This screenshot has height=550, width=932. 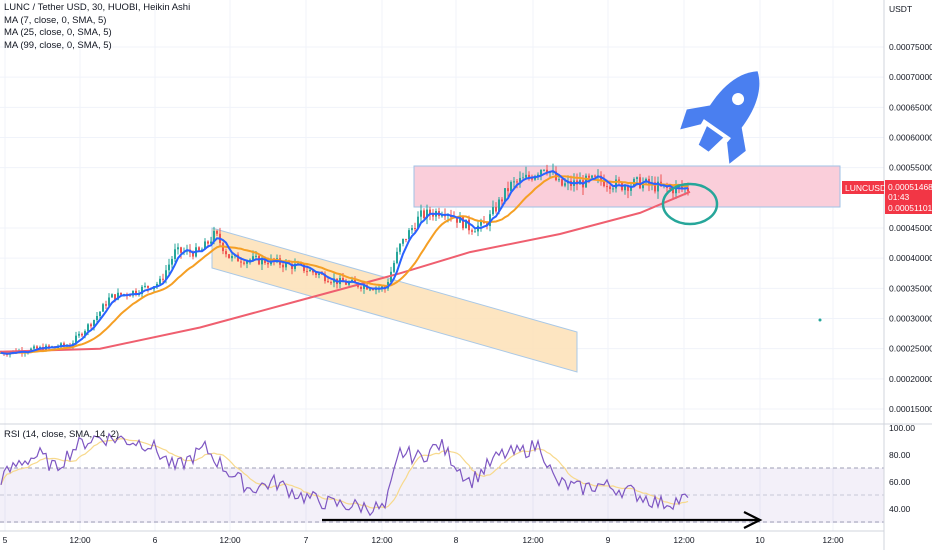 What do you see at coordinates (910, 47) in the screenshot?
I see `price-tick-label: 0.00075000` at bounding box center [910, 47].